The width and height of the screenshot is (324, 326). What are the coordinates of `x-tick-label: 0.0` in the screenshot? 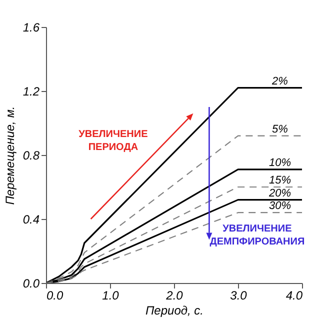 It's located at (55, 295).